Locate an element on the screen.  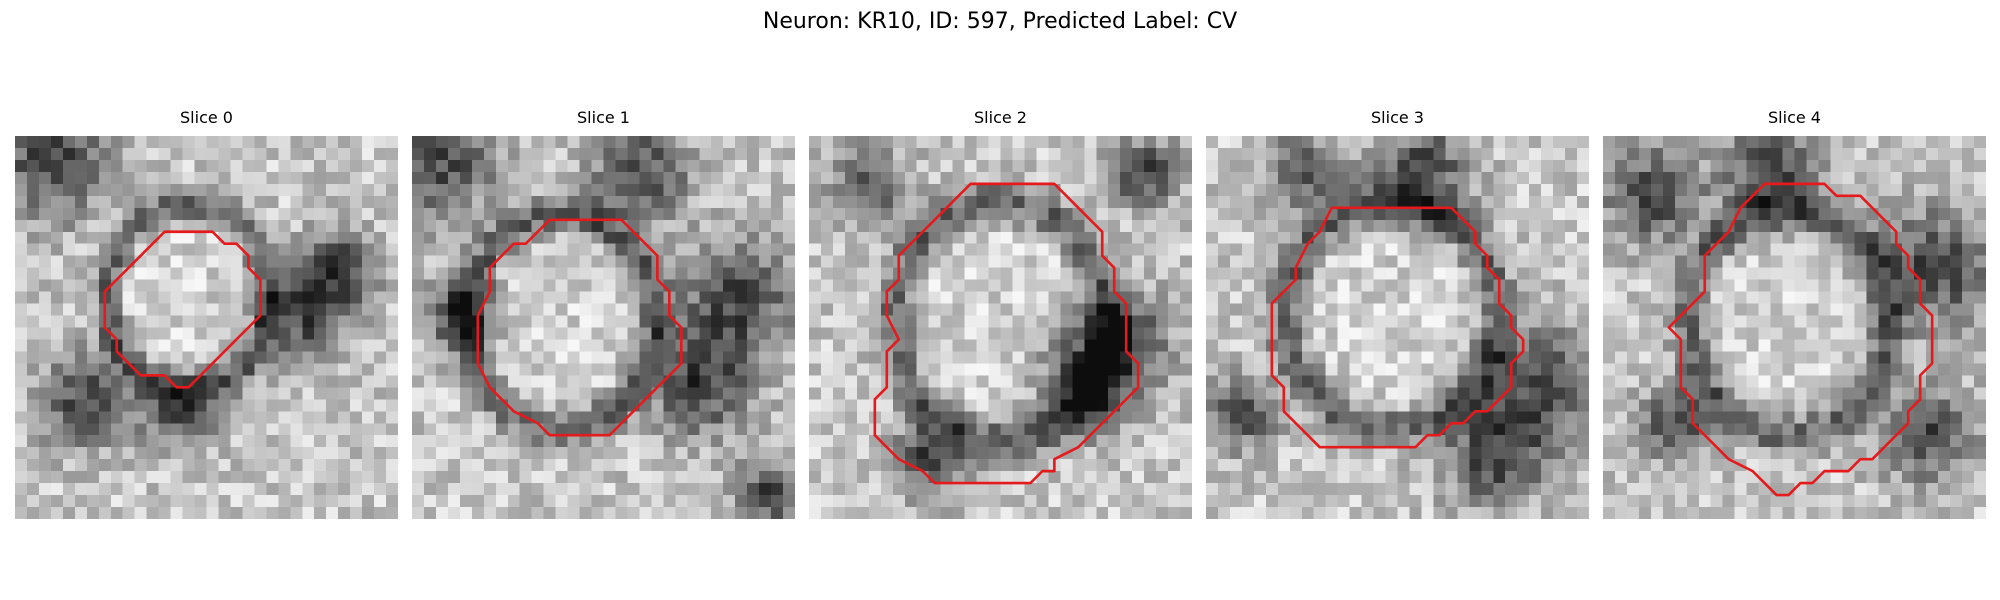
slice-panel-0: Slice 0 is located at coordinates (206, 313).